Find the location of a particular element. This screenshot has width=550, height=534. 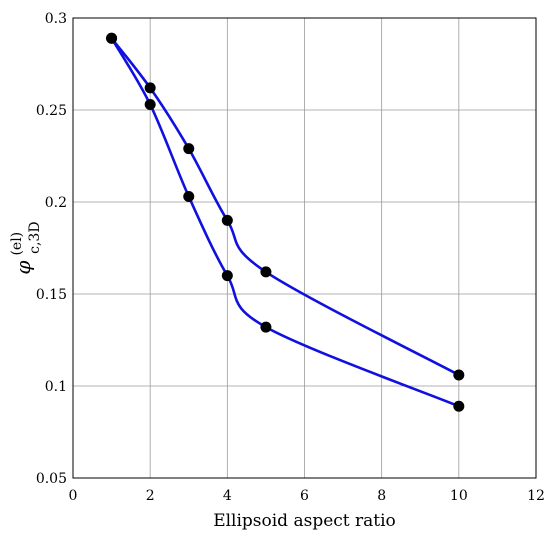

y-axis-label-symbol: φ is located at coordinates (23, 268).